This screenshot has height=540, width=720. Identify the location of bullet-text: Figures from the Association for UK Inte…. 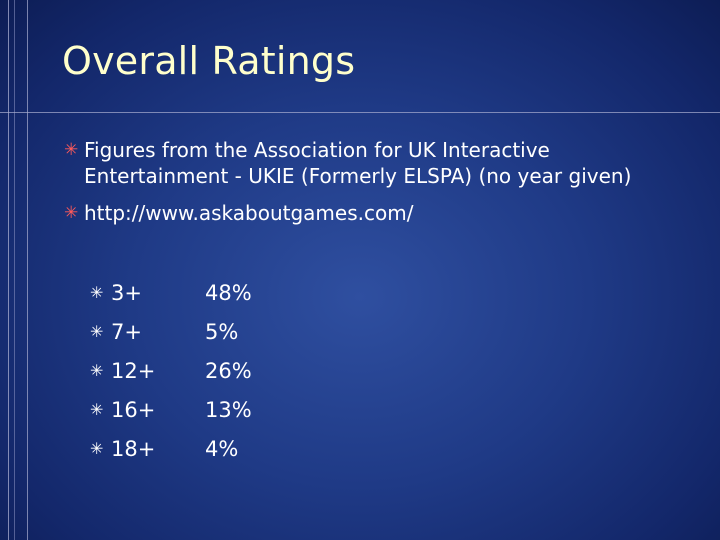
(358, 163).